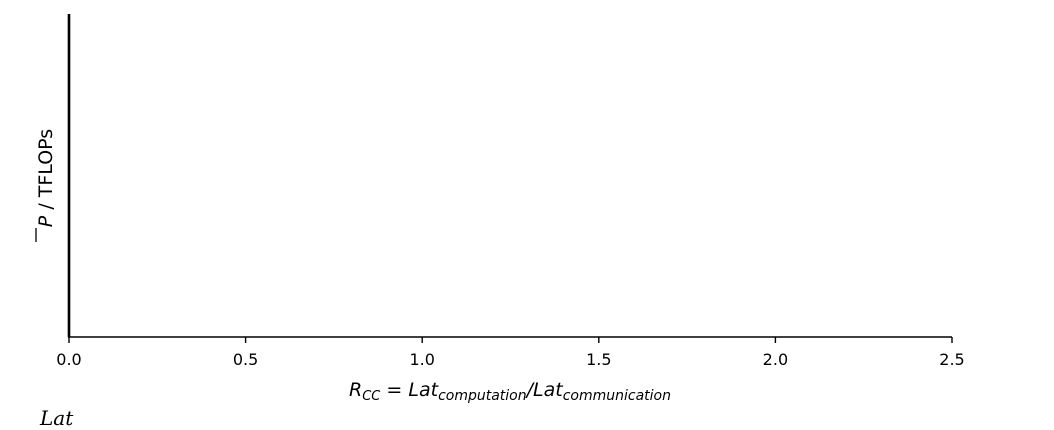 Image resolution: width=1054 pixels, height=430 pixels. I want to click on x-tick-label: 2.0, so click(775, 359).